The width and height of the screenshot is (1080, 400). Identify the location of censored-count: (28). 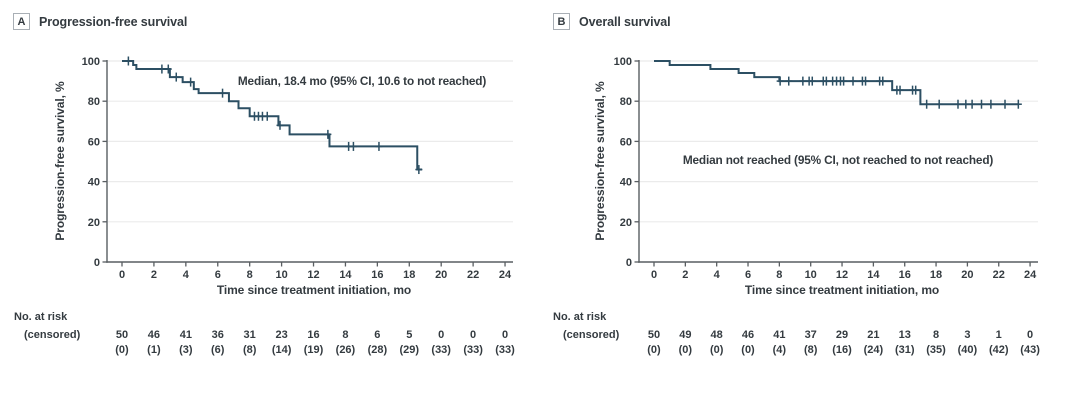
(377, 350).